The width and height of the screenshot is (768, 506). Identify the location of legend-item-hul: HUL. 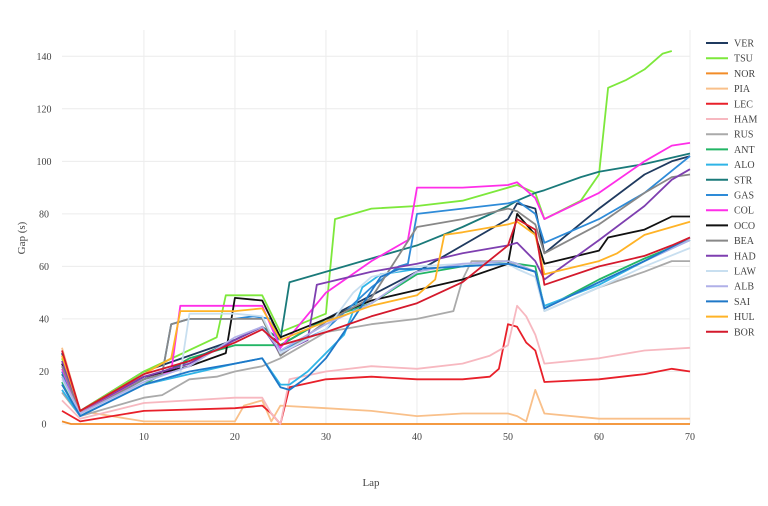
(730, 317).